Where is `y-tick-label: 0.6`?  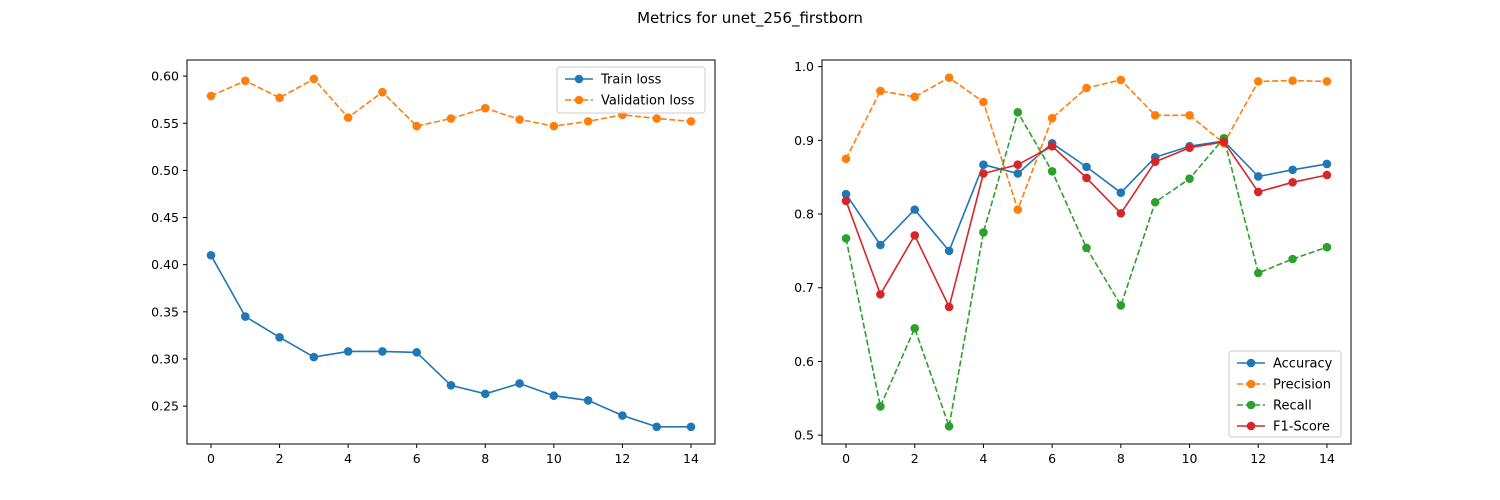 y-tick-label: 0.6 is located at coordinates (804, 361).